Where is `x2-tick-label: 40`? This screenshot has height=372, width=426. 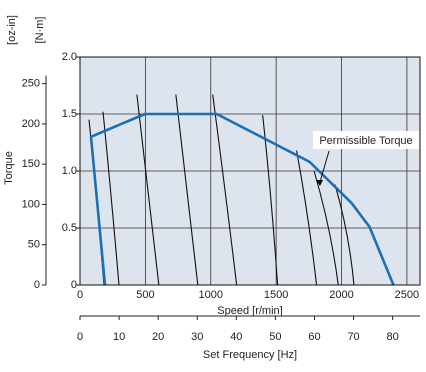 x2-tick-label: 40 is located at coordinates (236, 337).